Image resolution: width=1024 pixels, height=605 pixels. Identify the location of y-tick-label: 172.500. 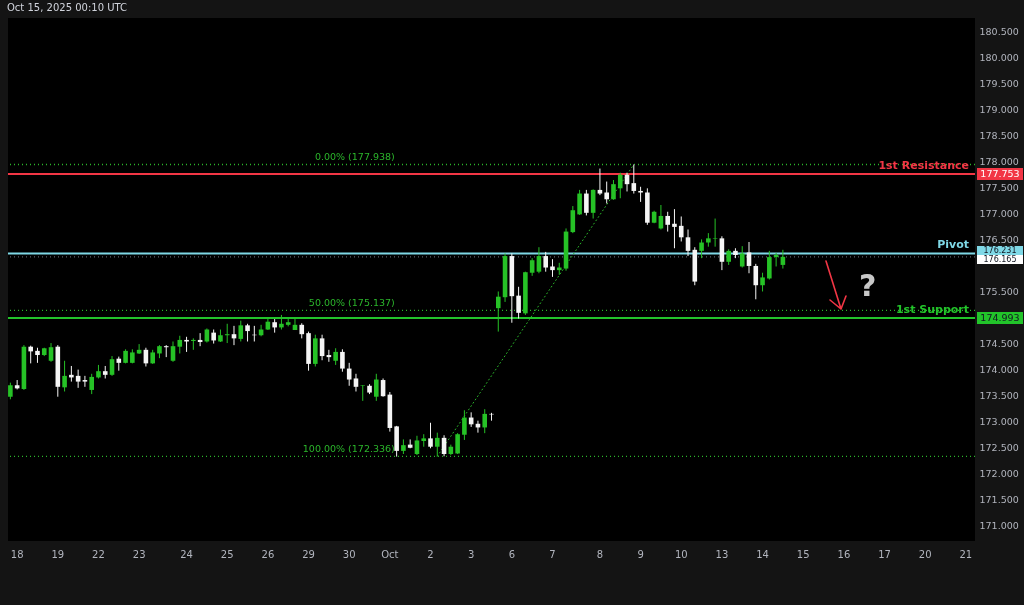
(999, 448).